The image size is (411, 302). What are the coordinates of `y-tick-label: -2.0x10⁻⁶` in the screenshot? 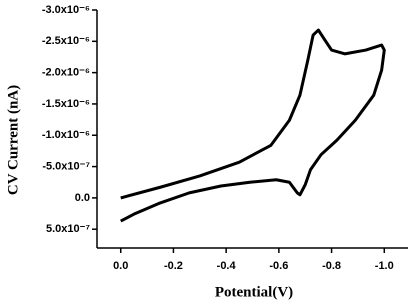 It's located at (66, 73).